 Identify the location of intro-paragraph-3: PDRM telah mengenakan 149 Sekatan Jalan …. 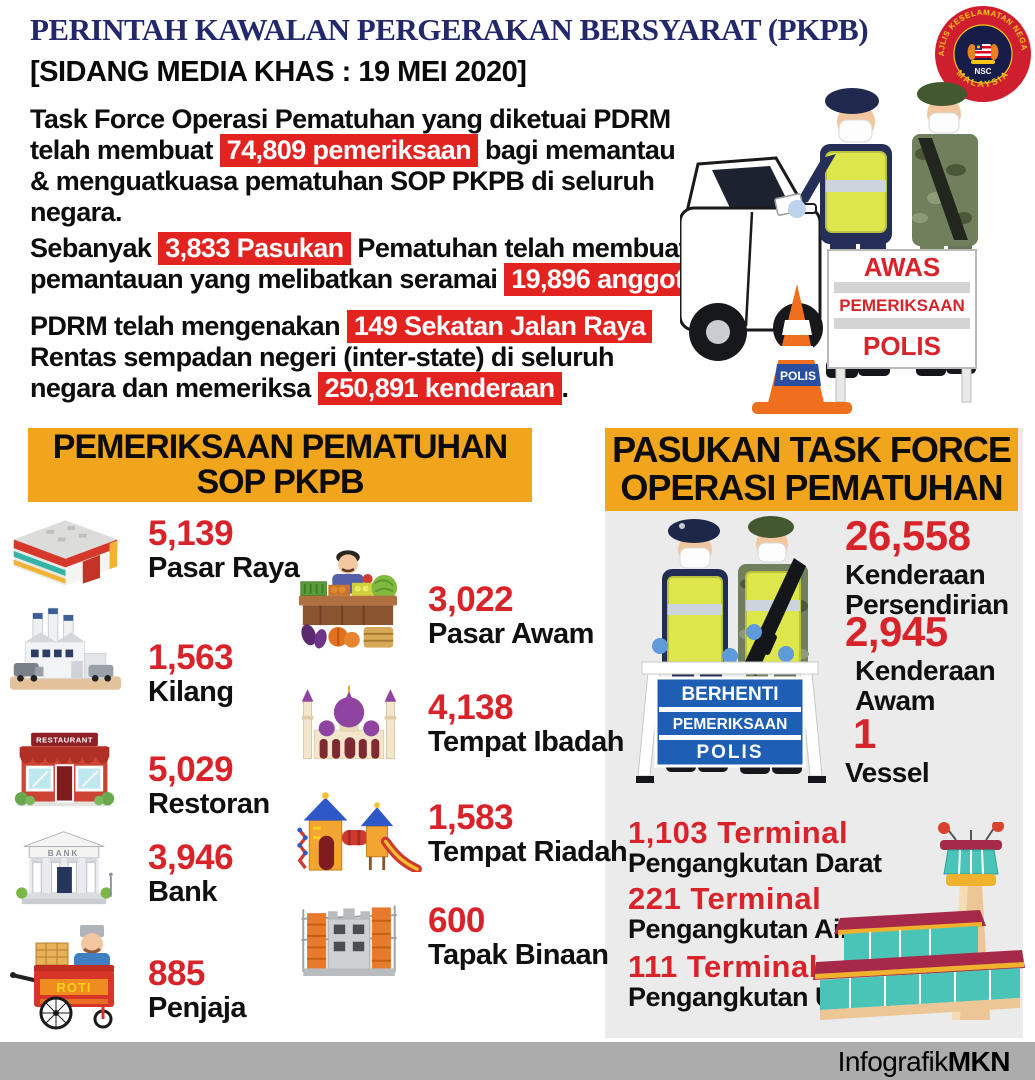
(341, 357).